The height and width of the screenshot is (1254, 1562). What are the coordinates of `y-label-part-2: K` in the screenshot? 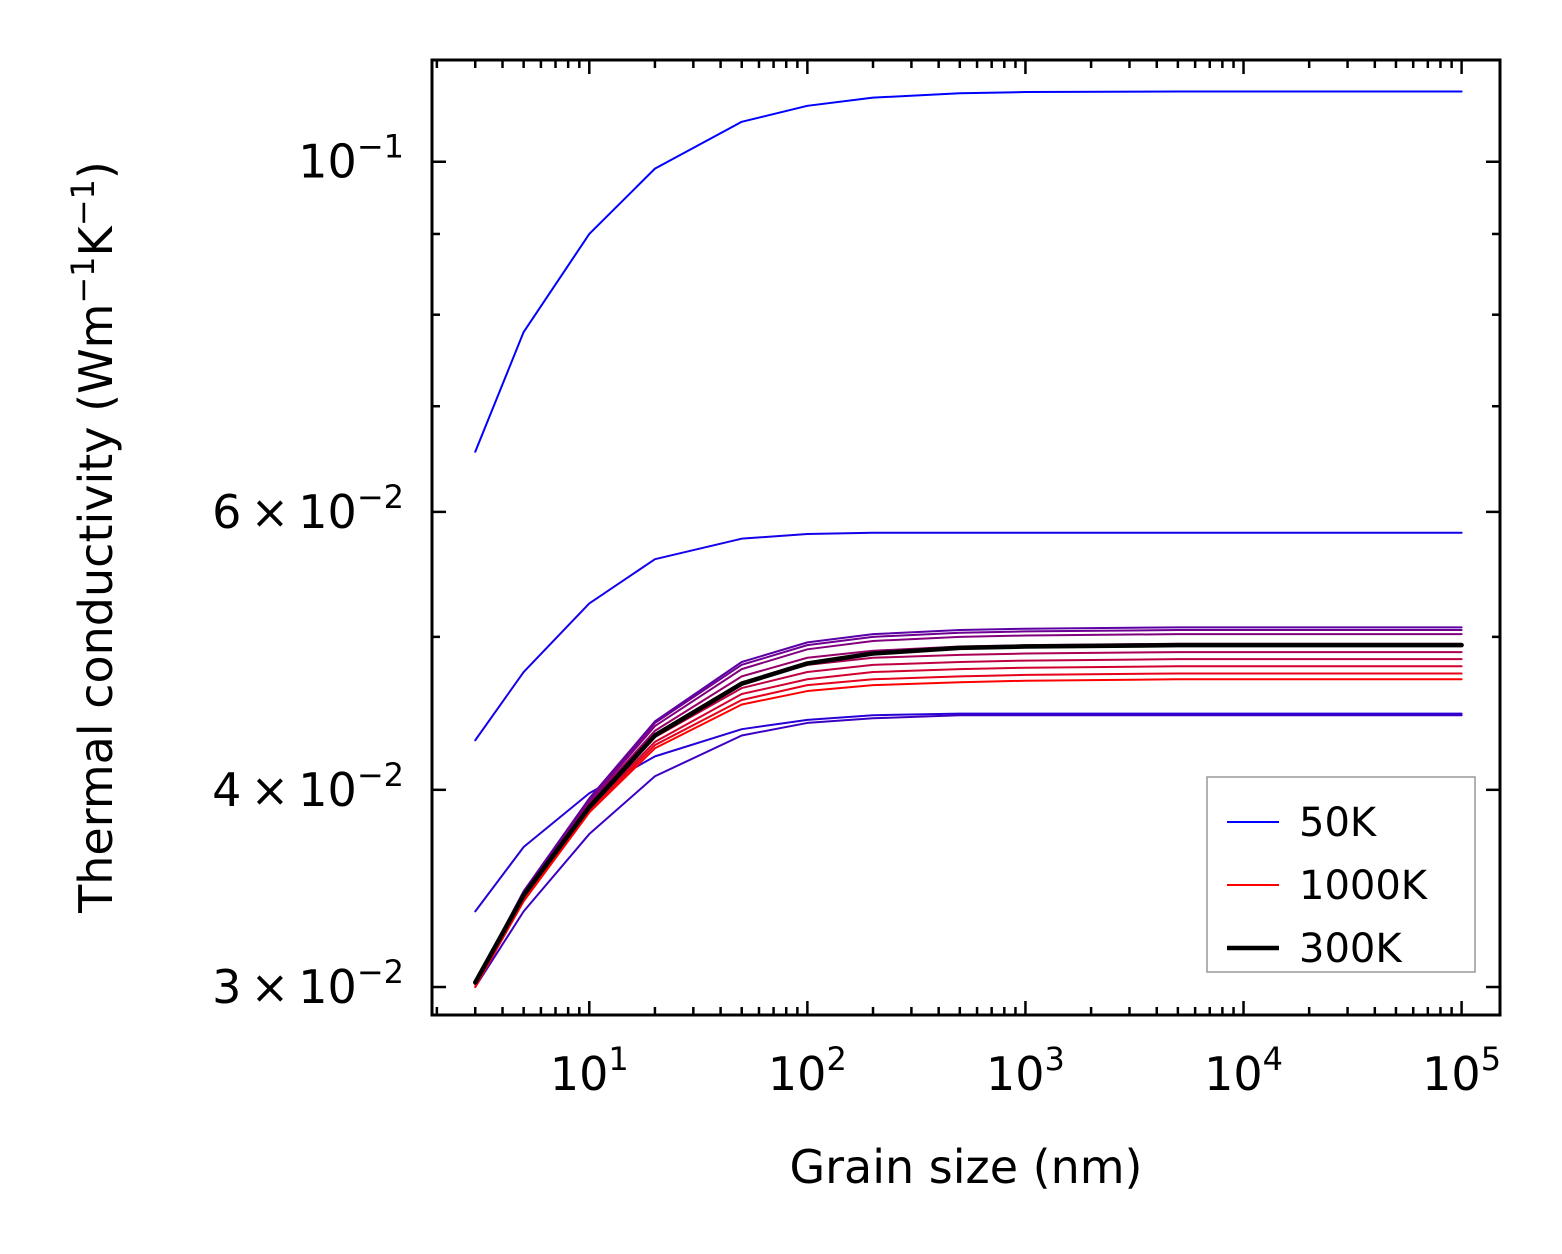 It's located at (96, 240).